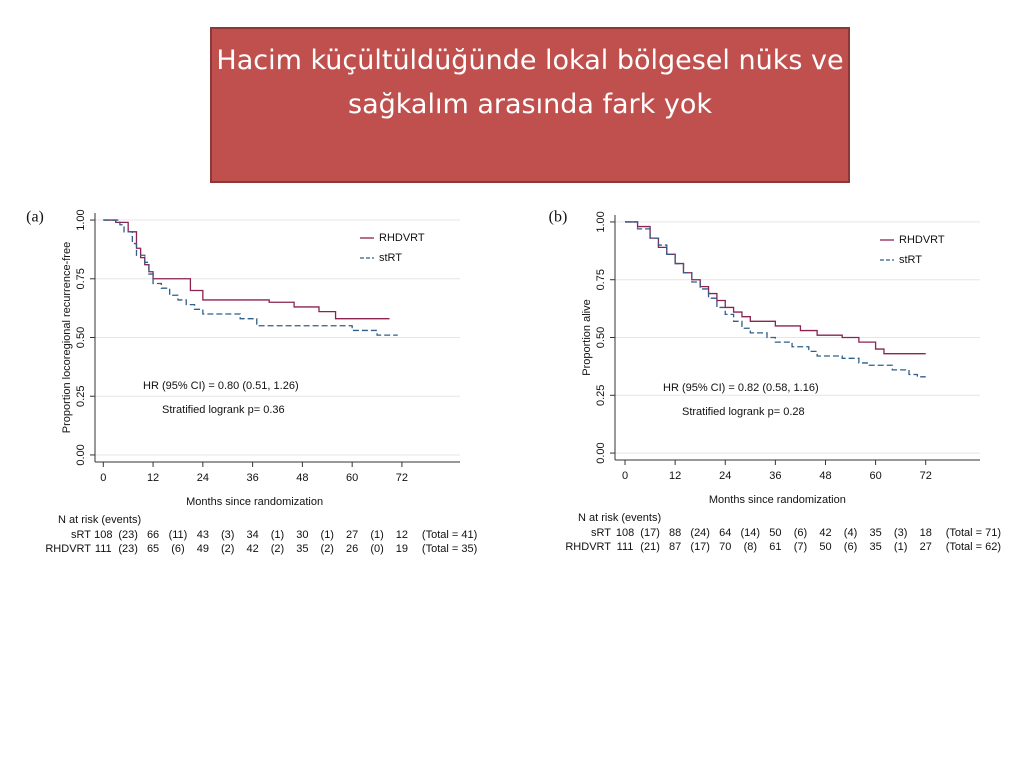 This screenshot has height=768, width=1024. I want to click on y-tick-label: 0.00, so click(81, 454).